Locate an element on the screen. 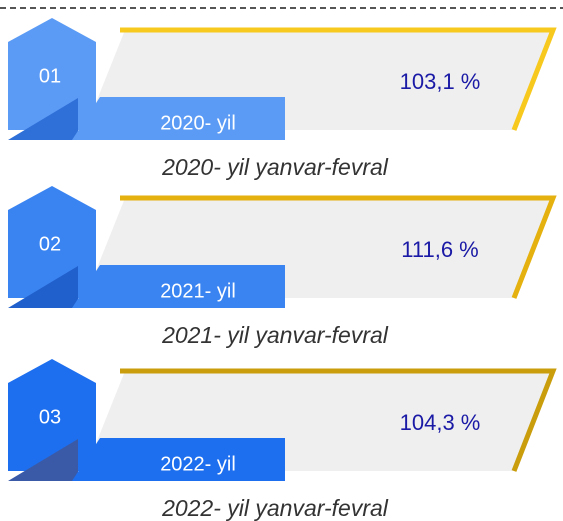 The width and height of the screenshot is (563, 521). year-label: 2021- yil is located at coordinates (198, 291).